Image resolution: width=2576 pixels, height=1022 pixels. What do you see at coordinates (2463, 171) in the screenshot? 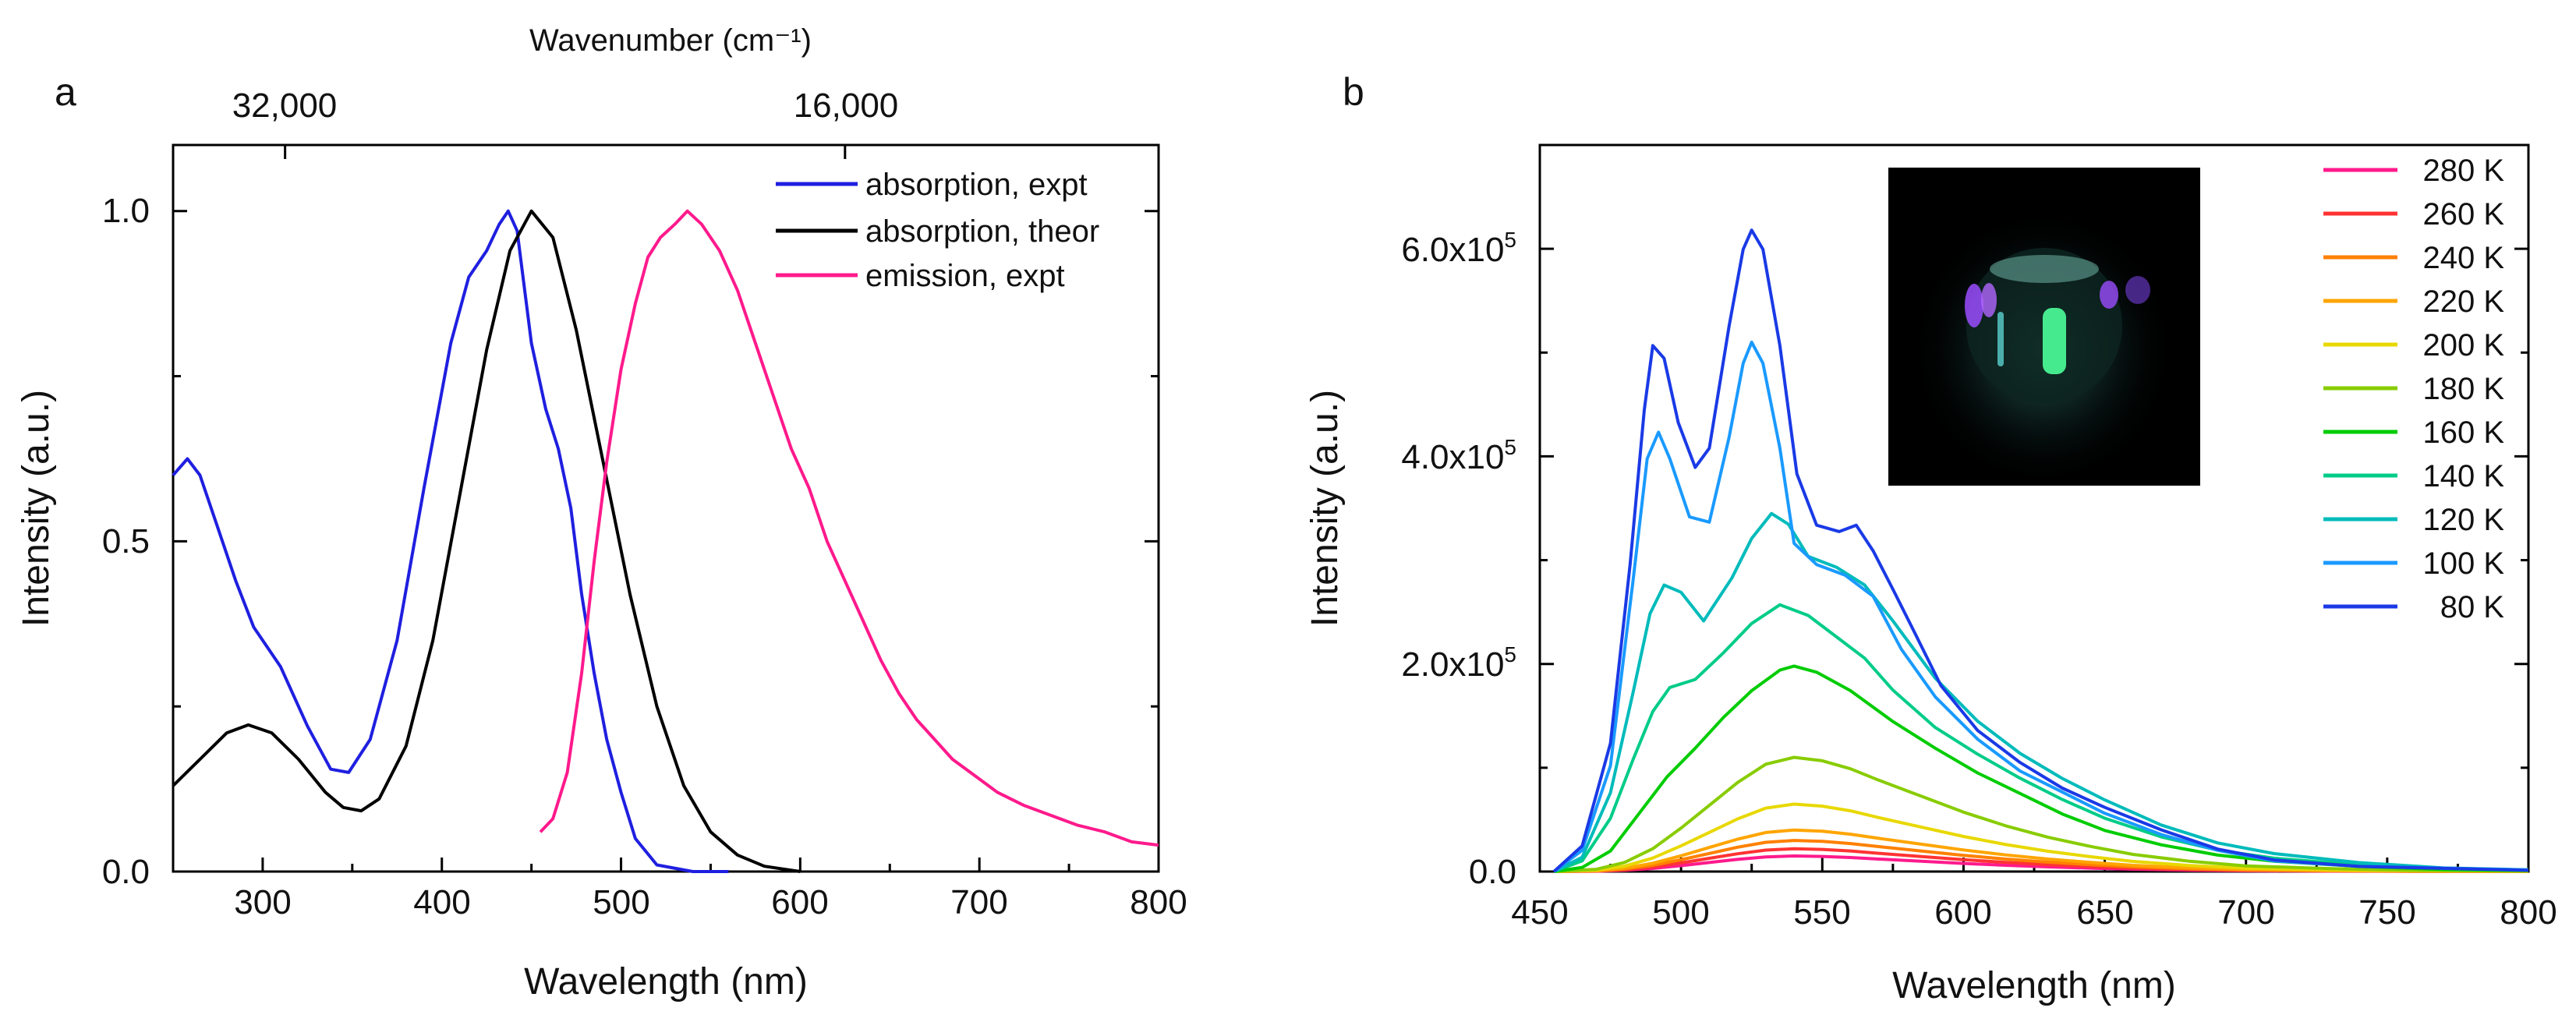
I see `legend-label-280-k: 280 K` at bounding box center [2463, 171].